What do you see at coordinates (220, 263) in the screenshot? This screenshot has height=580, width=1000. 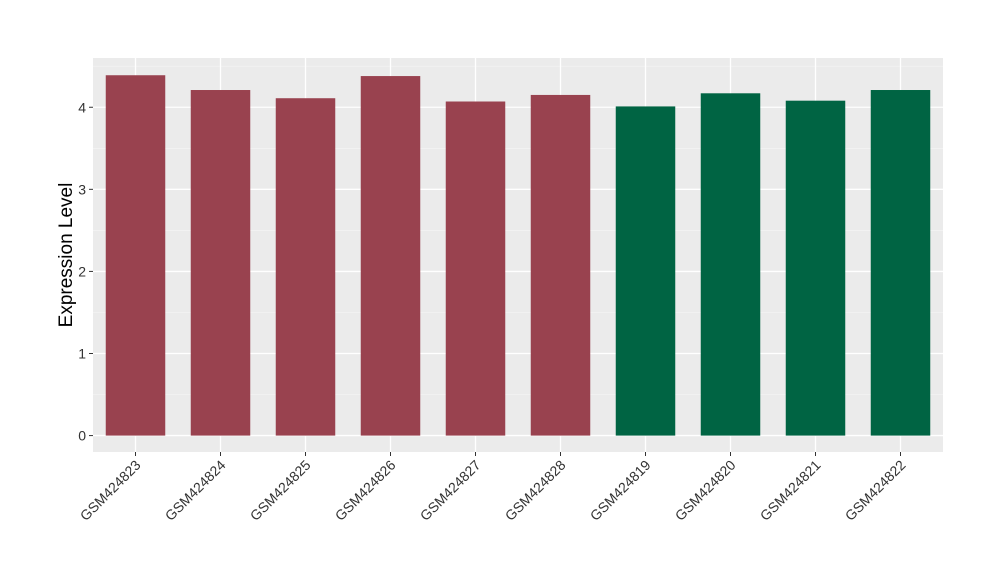 I see `bar-GSM424824` at bounding box center [220, 263].